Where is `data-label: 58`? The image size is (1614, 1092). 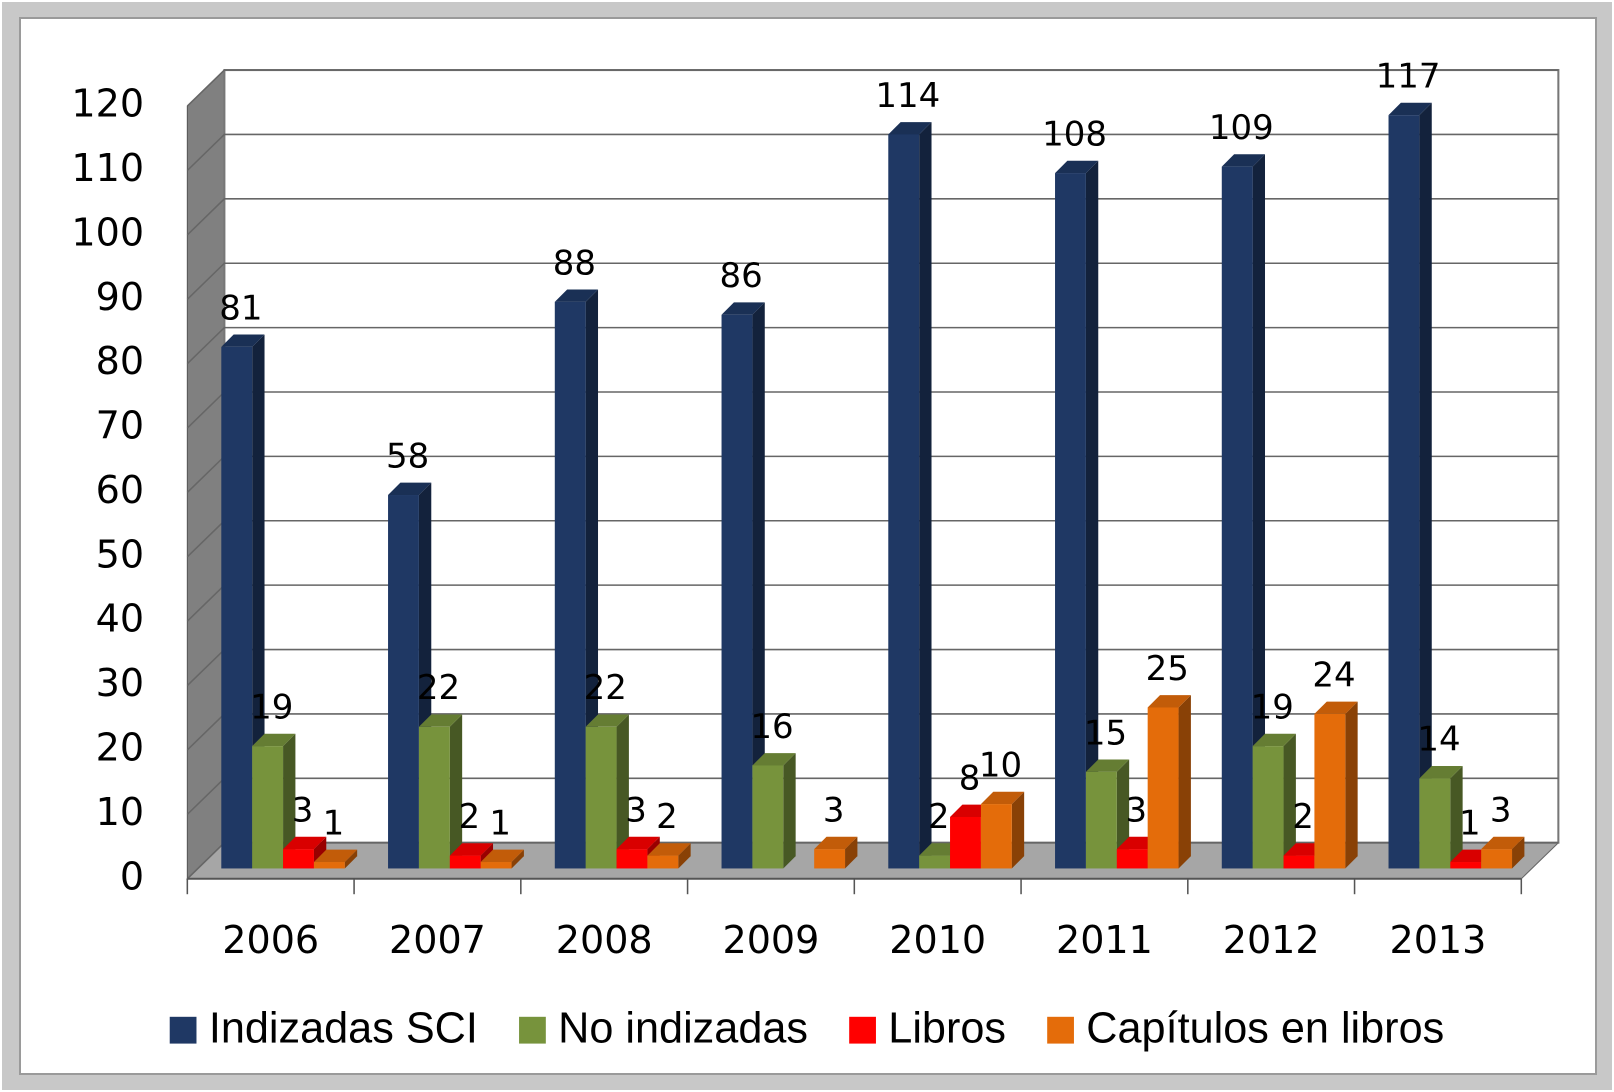 data-label: 58 is located at coordinates (407, 456).